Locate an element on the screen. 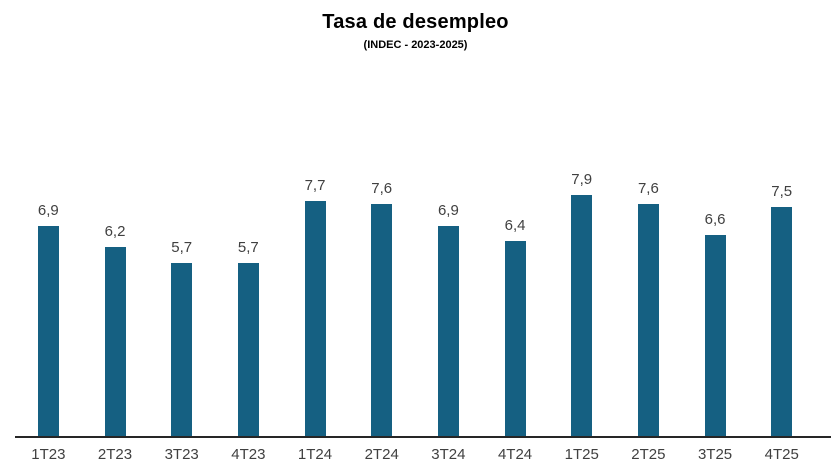  x-axis-label: 1T23 is located at coordinates (48, 454).